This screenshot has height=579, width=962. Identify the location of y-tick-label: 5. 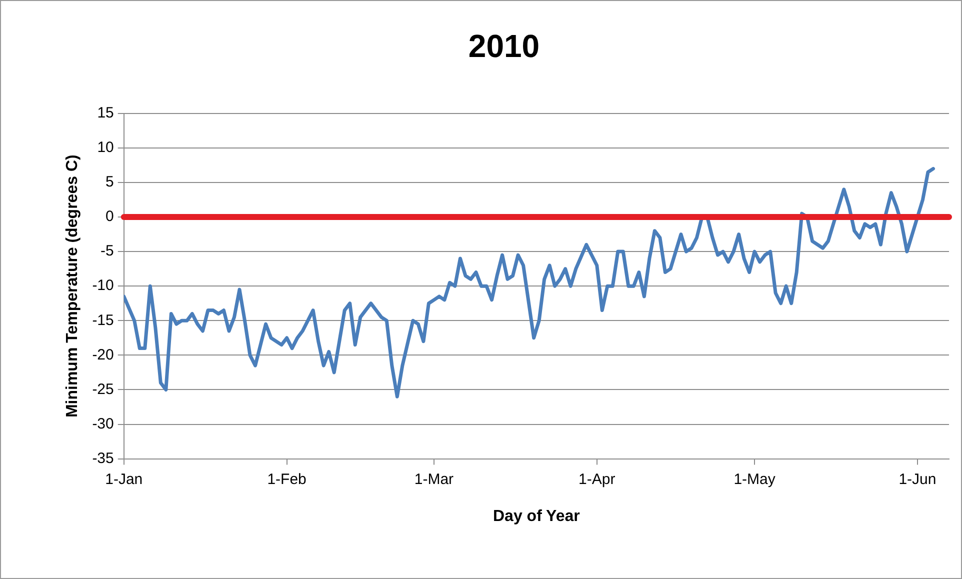
(110, 182).